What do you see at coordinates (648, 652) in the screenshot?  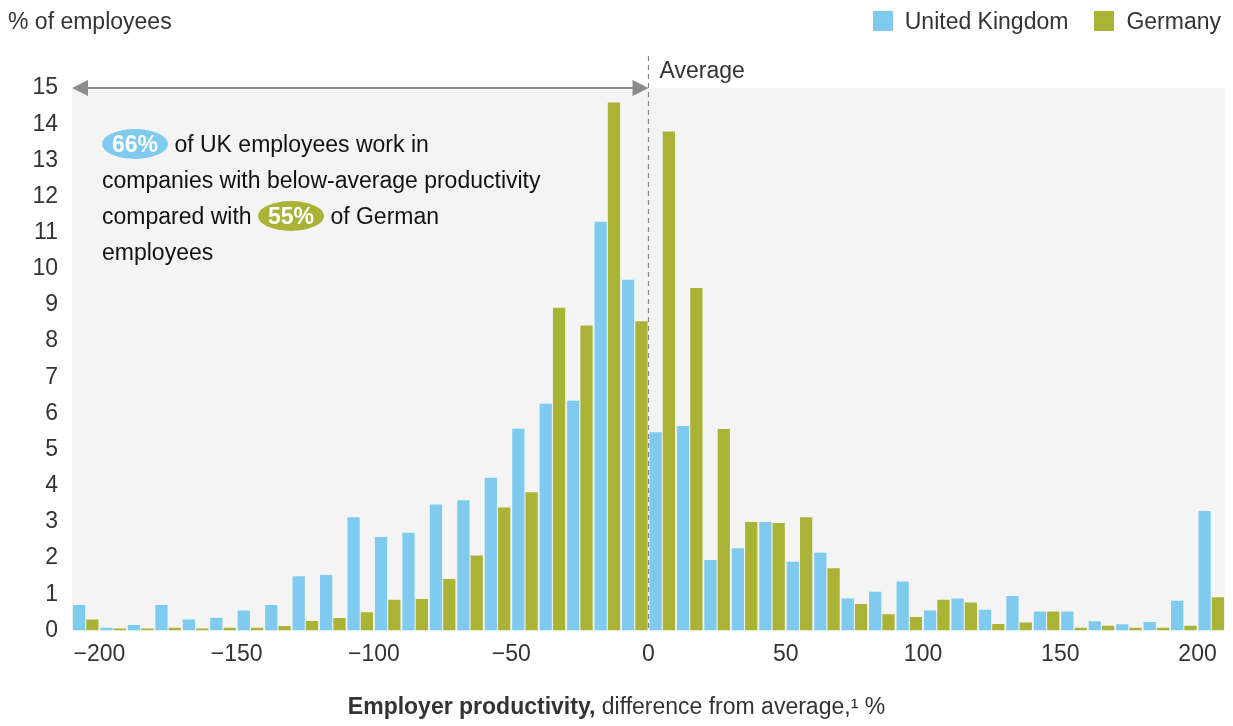 I see `x-tick-label: 0` at bounding box center [648, 652].